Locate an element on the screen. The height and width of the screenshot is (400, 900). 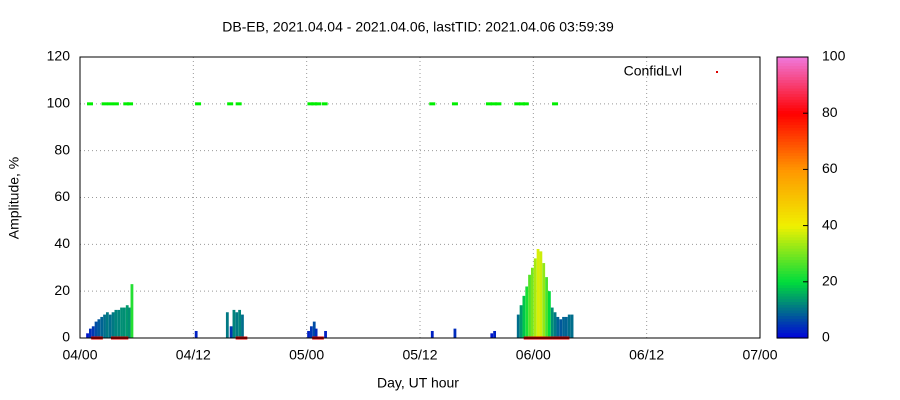
colorbar-tick-label: 20 is located at coordinates (830, 281).